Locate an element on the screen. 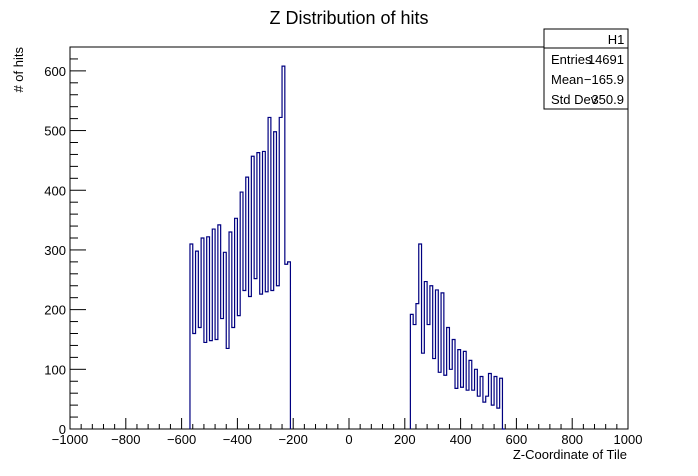 Image resolution: width=698 pixels, height=476 pixels. stats-stddev-label: Std Dev is located at coordinates (574, 99).